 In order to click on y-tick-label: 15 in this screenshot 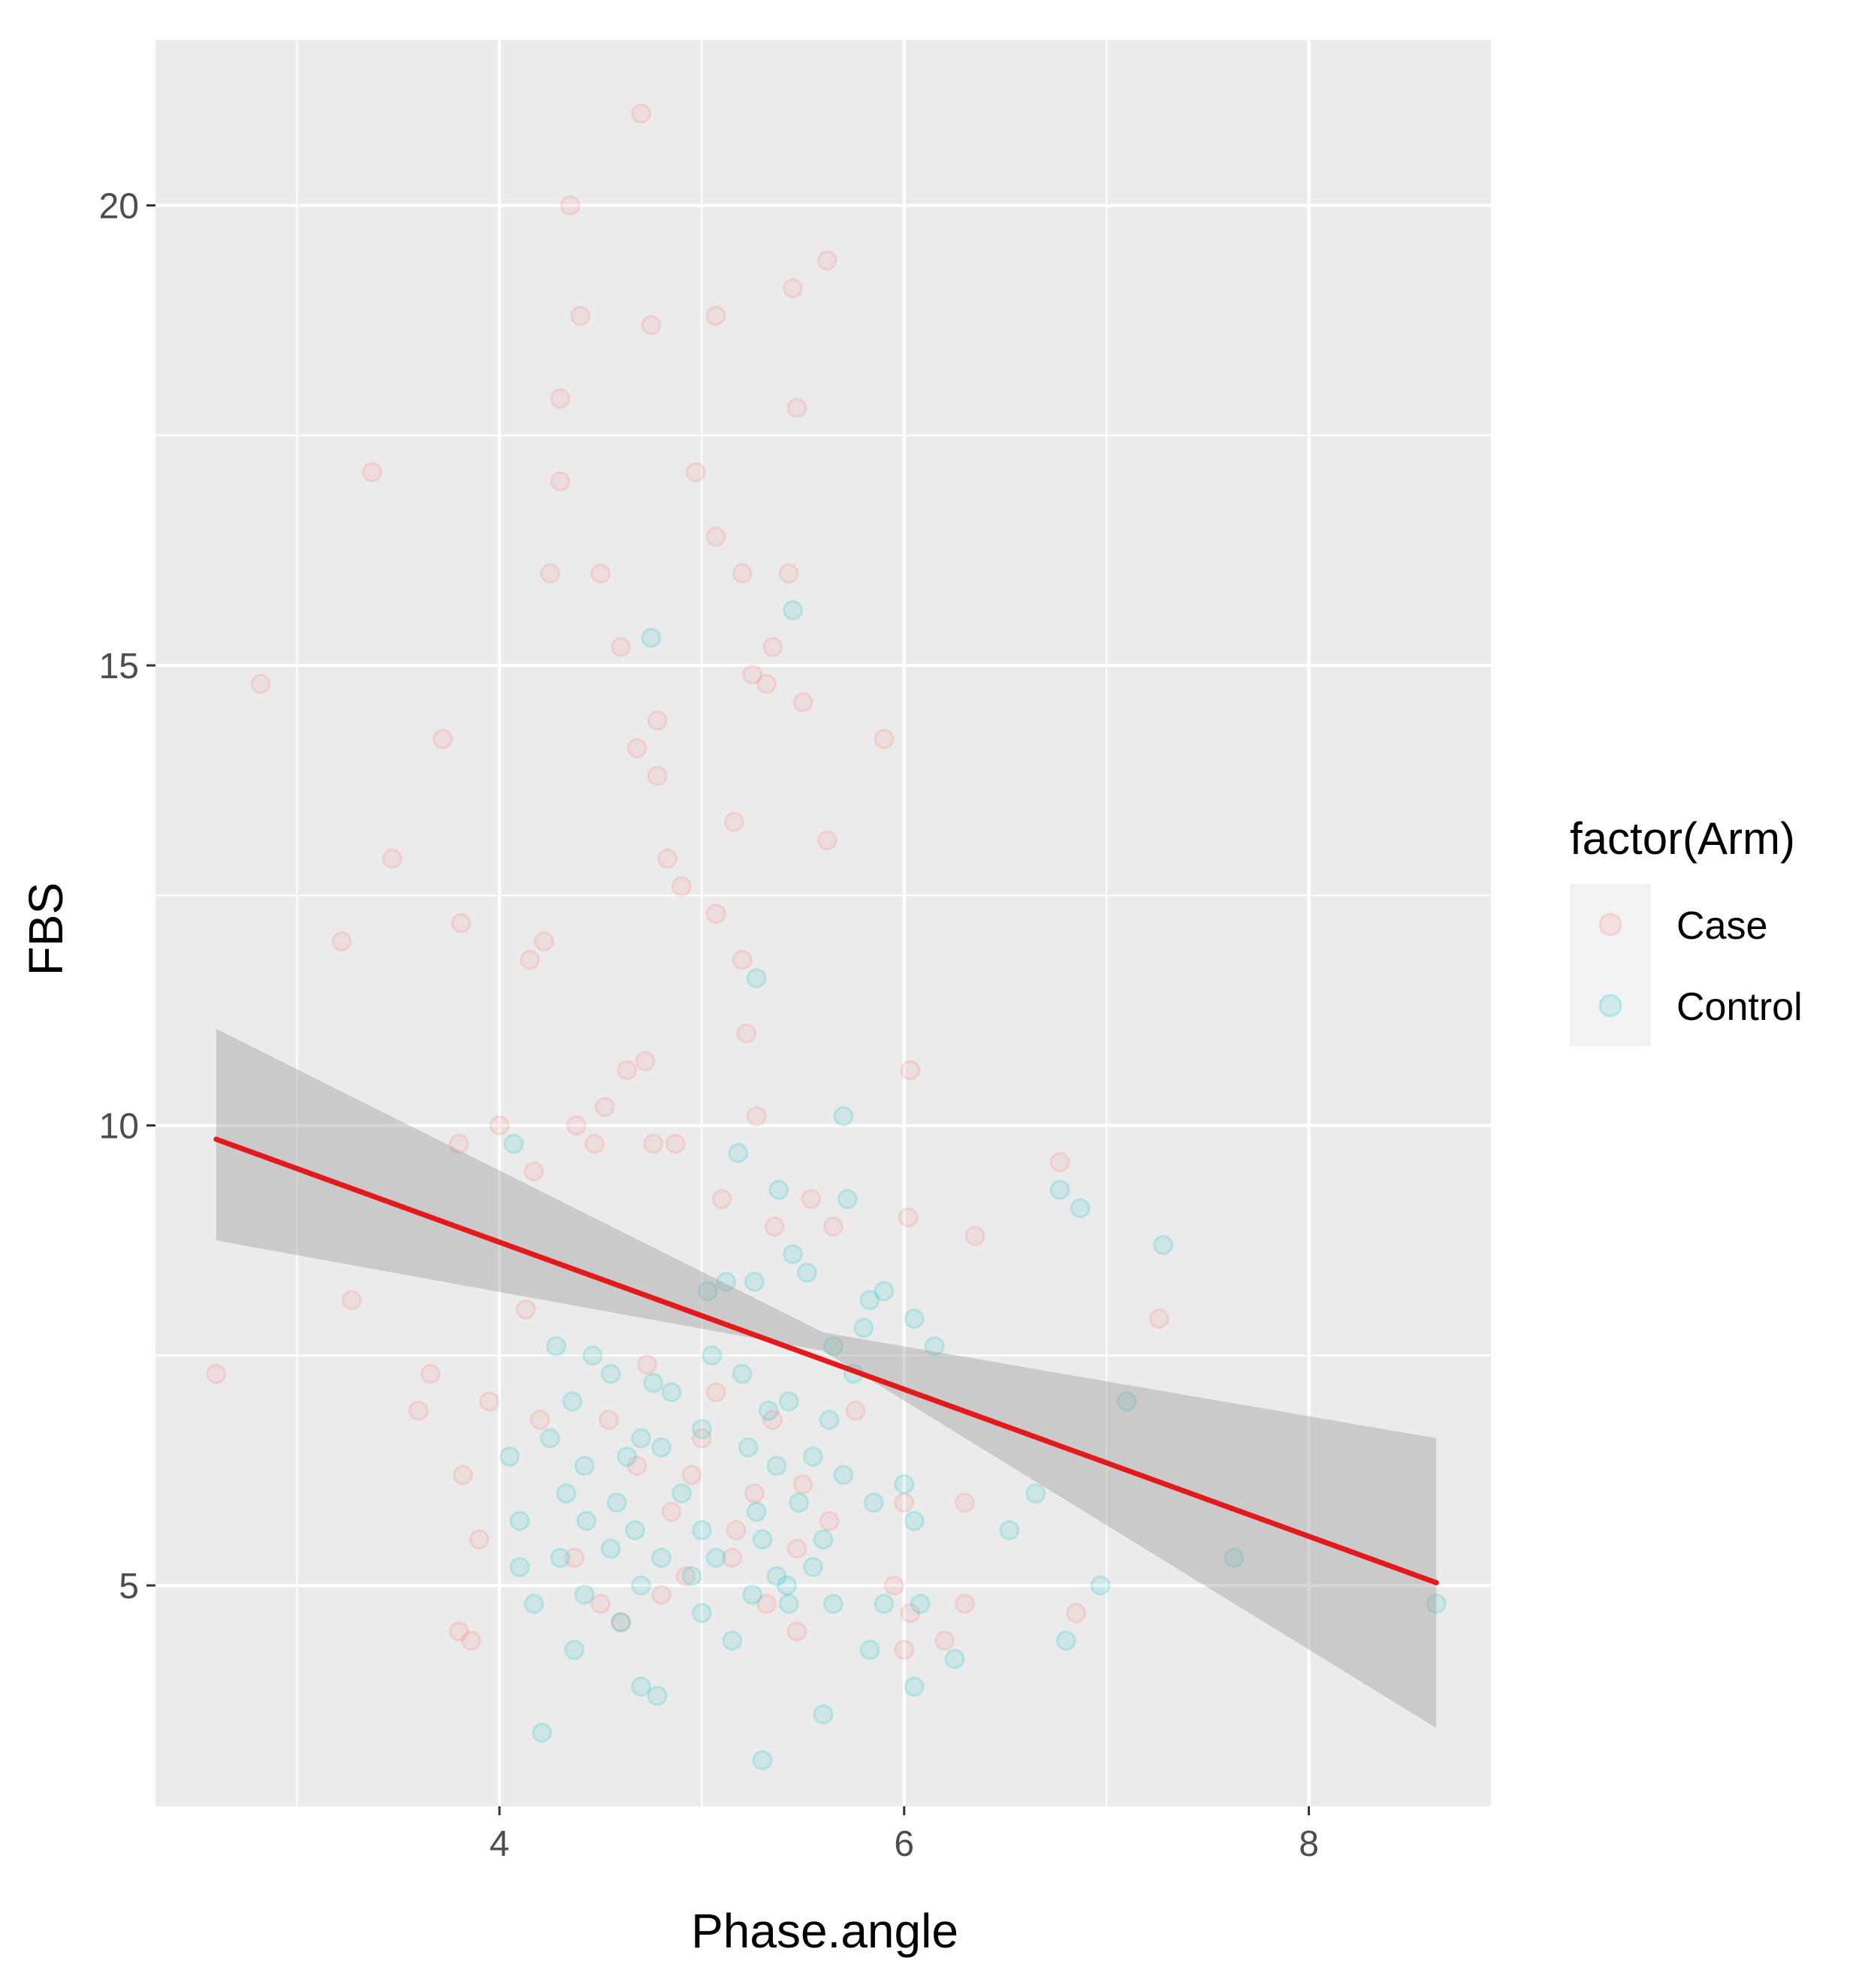, I will do `click(119, 666)`.